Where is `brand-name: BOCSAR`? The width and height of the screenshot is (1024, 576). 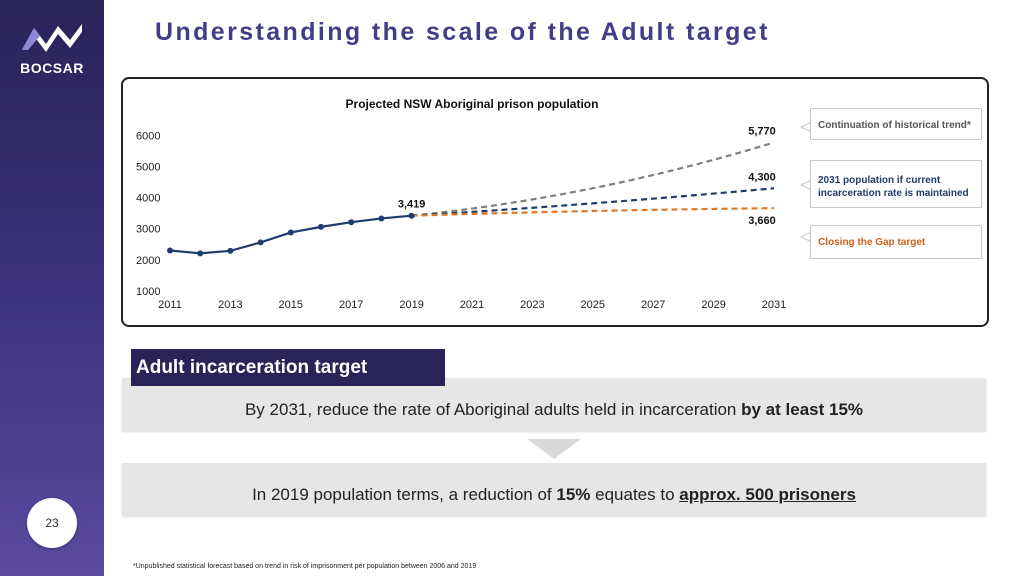 brand-name: BOCSAR is located at coordinates (52, 68).